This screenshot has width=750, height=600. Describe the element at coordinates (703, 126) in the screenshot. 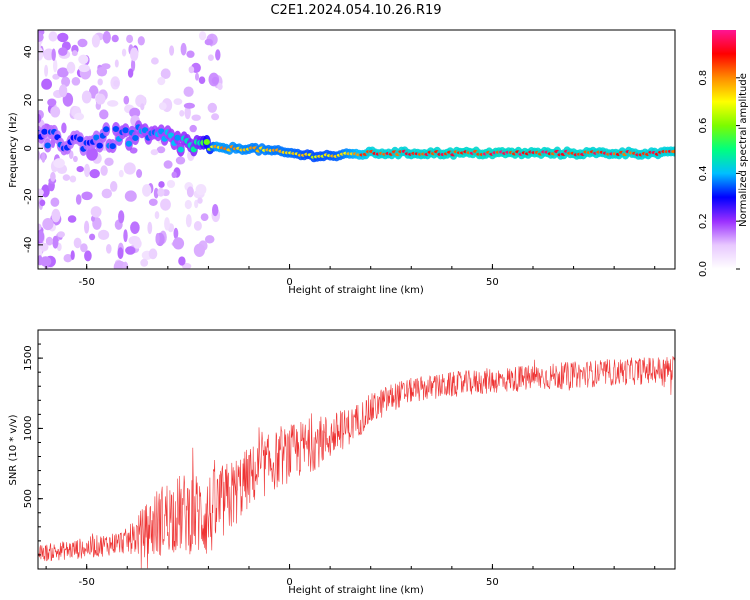

I see `colorbar-tick-label: 0.6` at that location.